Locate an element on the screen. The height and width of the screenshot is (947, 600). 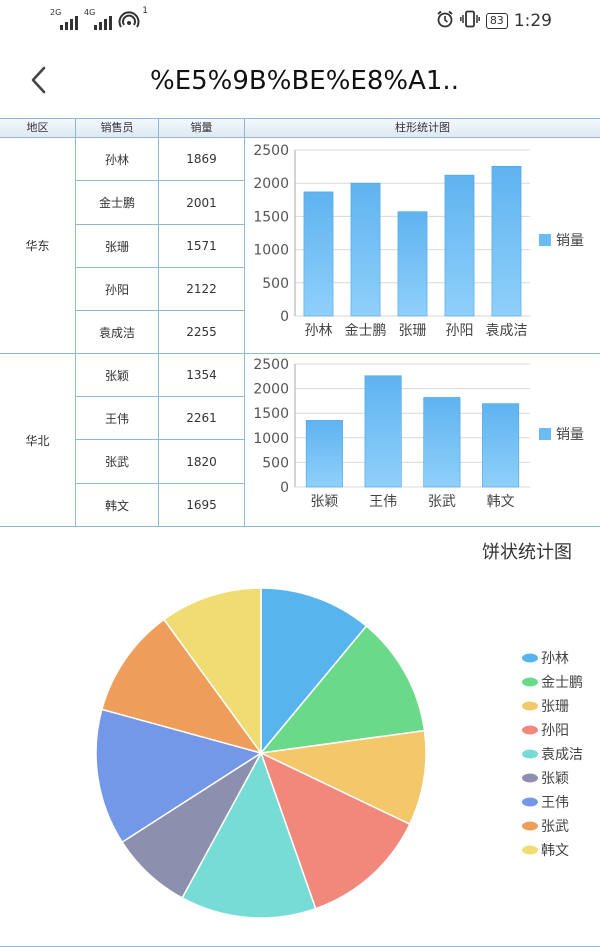
table-header: 地区 销售员 销量 柱形统计图 is located at coordinates (300, 128).